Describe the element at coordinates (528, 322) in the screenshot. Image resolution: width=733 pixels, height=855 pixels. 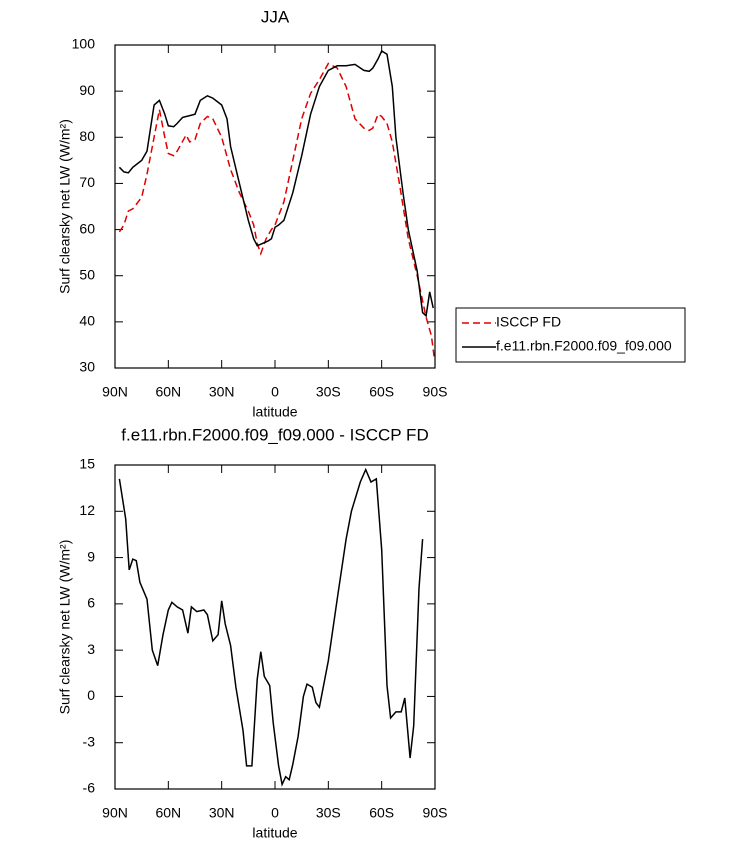
I see `legend-label: ISCCP FD` at that location.